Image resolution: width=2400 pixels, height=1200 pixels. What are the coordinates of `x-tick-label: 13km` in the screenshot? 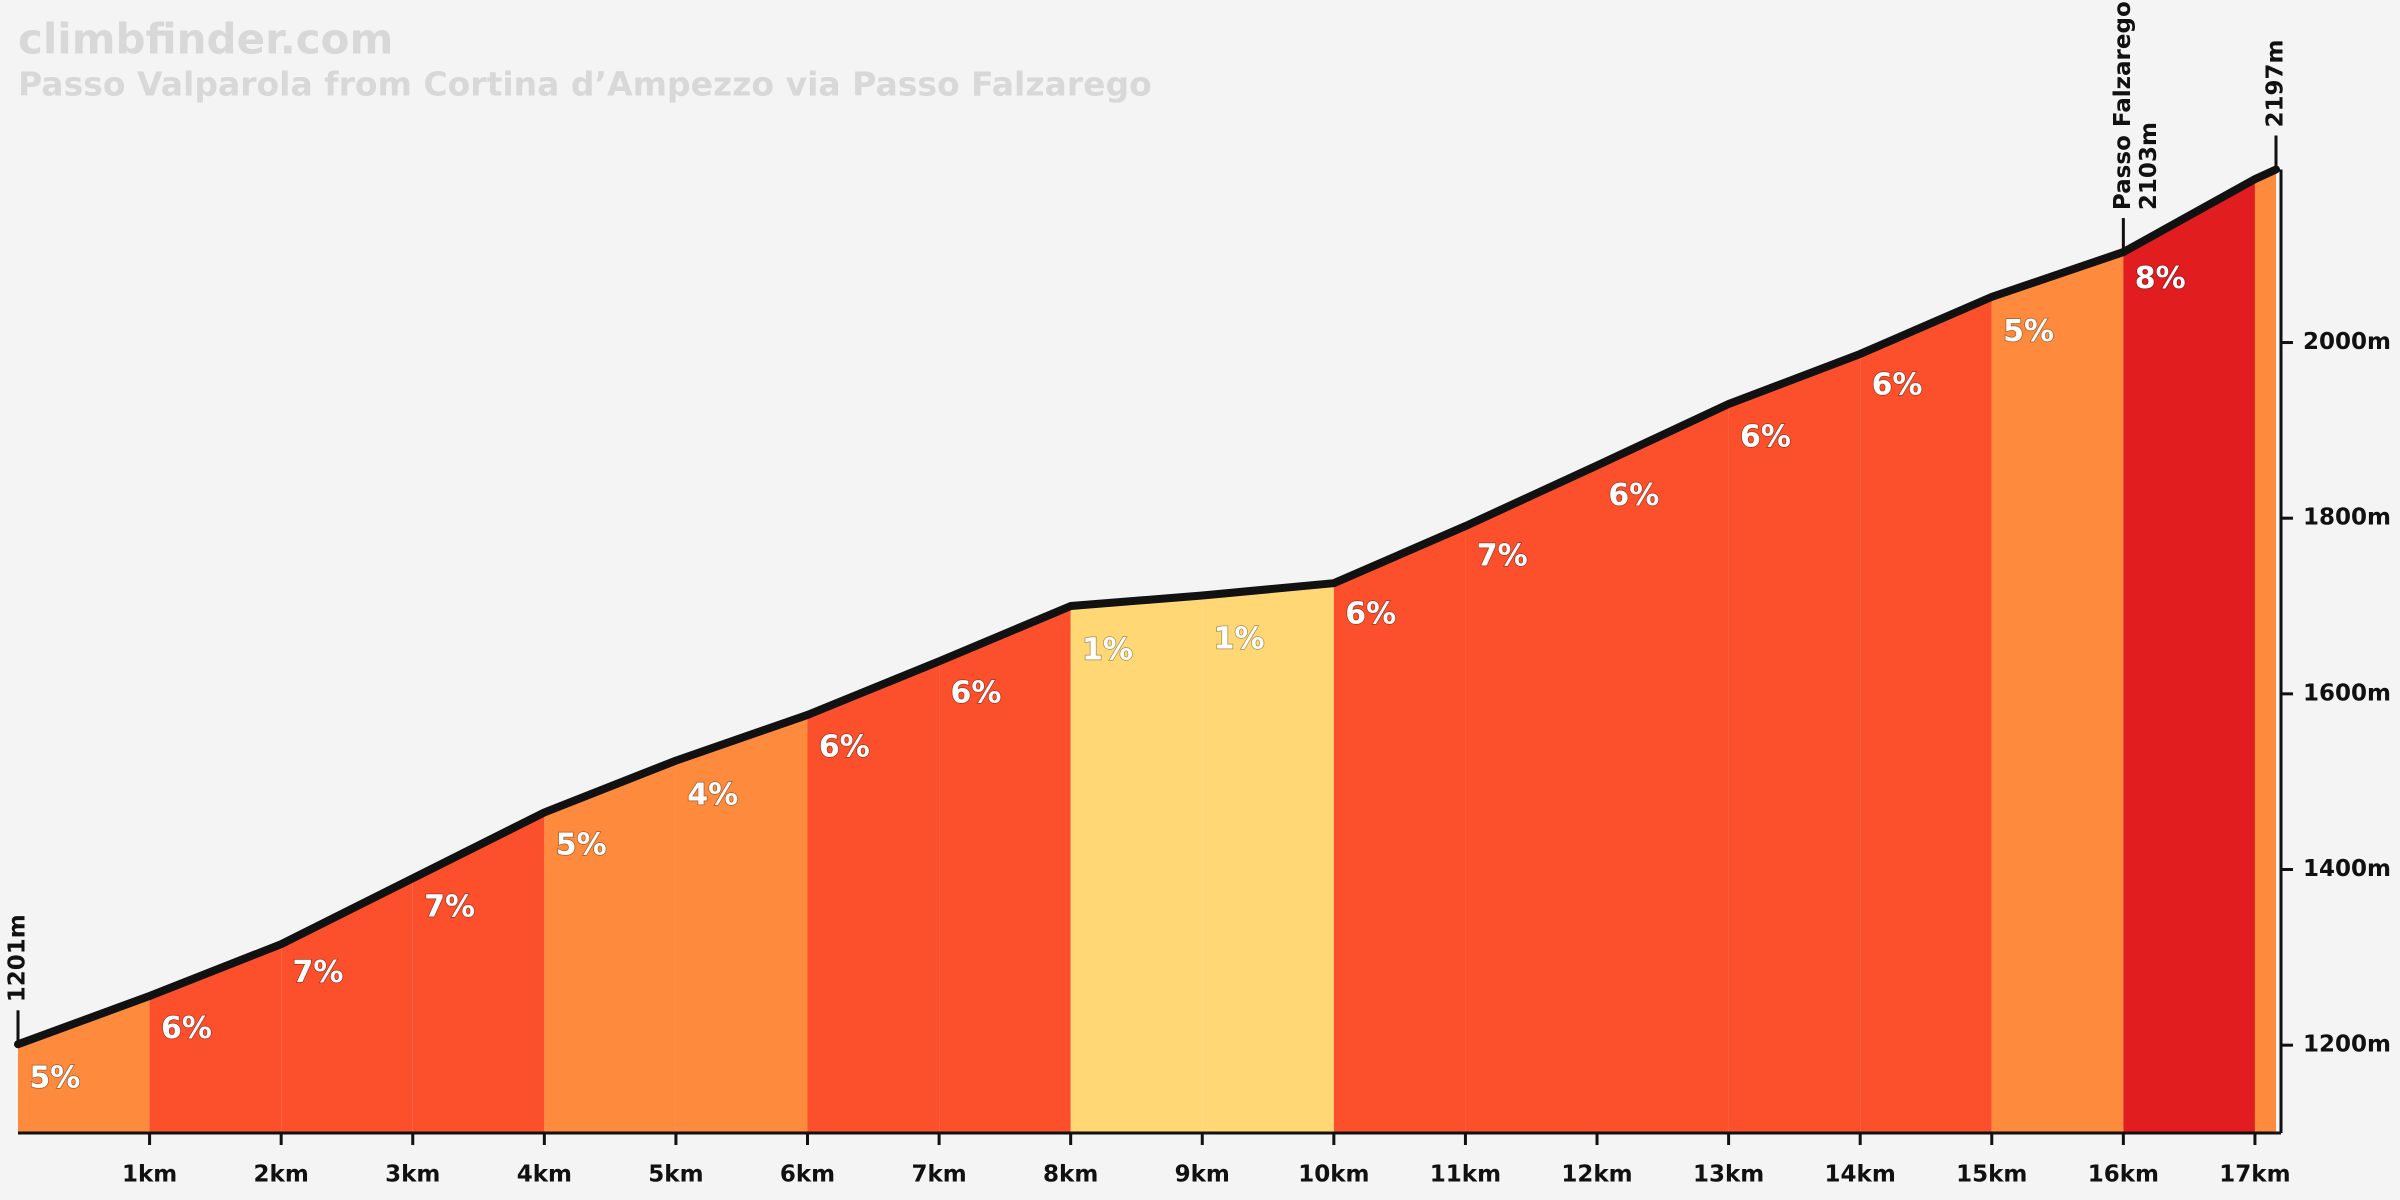 It's located at (1728, 1175).